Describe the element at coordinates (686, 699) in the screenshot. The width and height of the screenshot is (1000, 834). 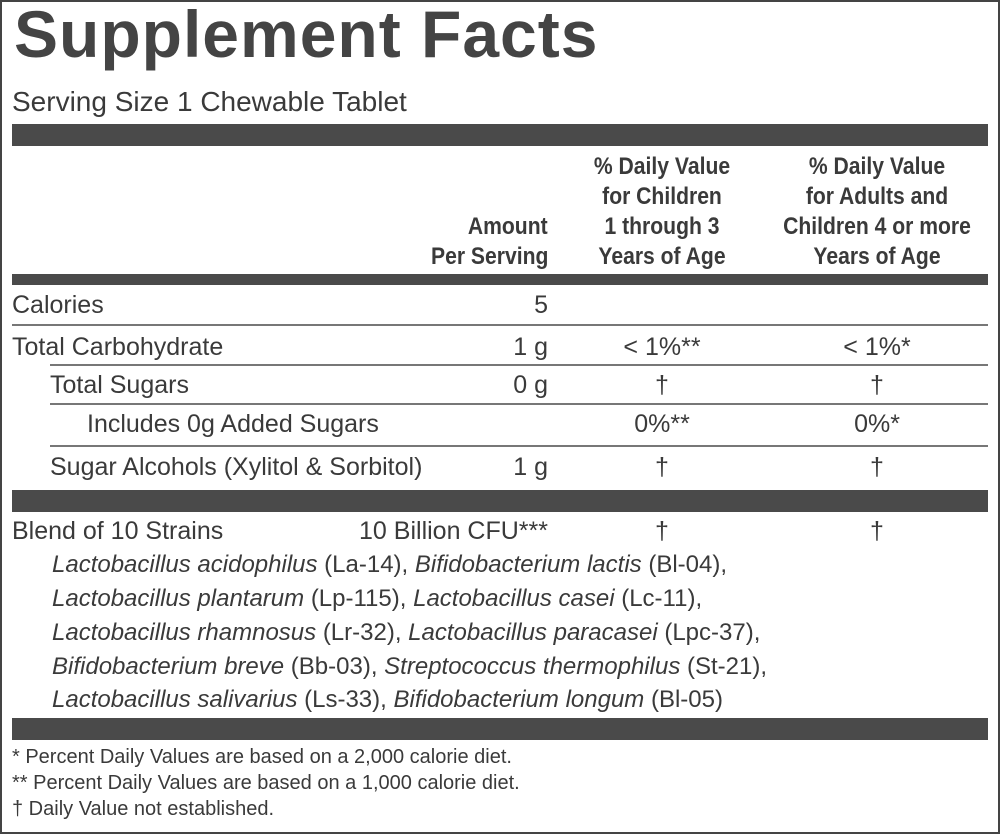
I see `strain-code: (Bl-05)` at that location.